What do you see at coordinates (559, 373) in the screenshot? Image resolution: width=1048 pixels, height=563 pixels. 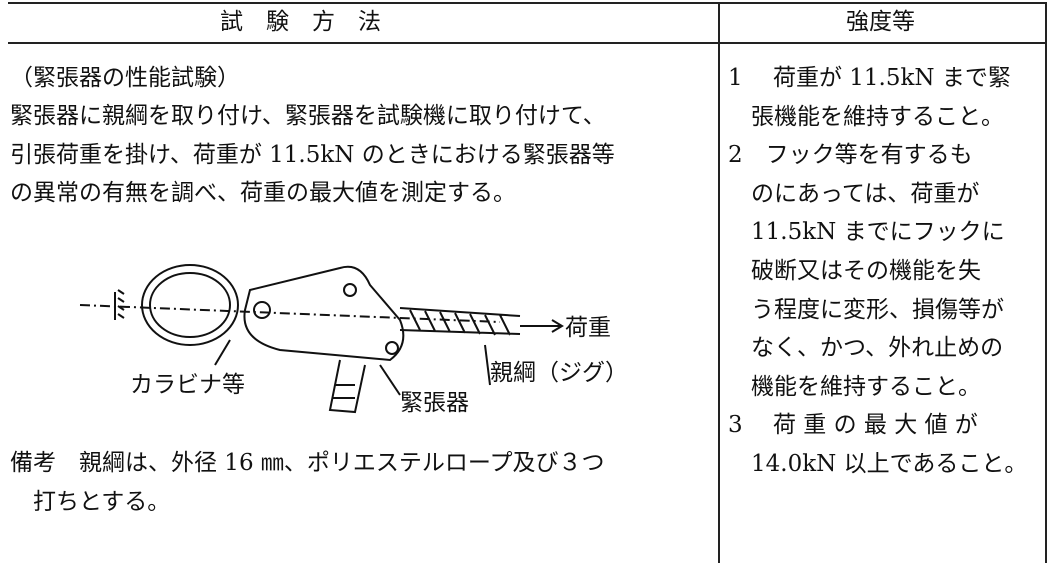 I see `label-rope: 親綱（ジグ）` at bounding box center [559, 373].